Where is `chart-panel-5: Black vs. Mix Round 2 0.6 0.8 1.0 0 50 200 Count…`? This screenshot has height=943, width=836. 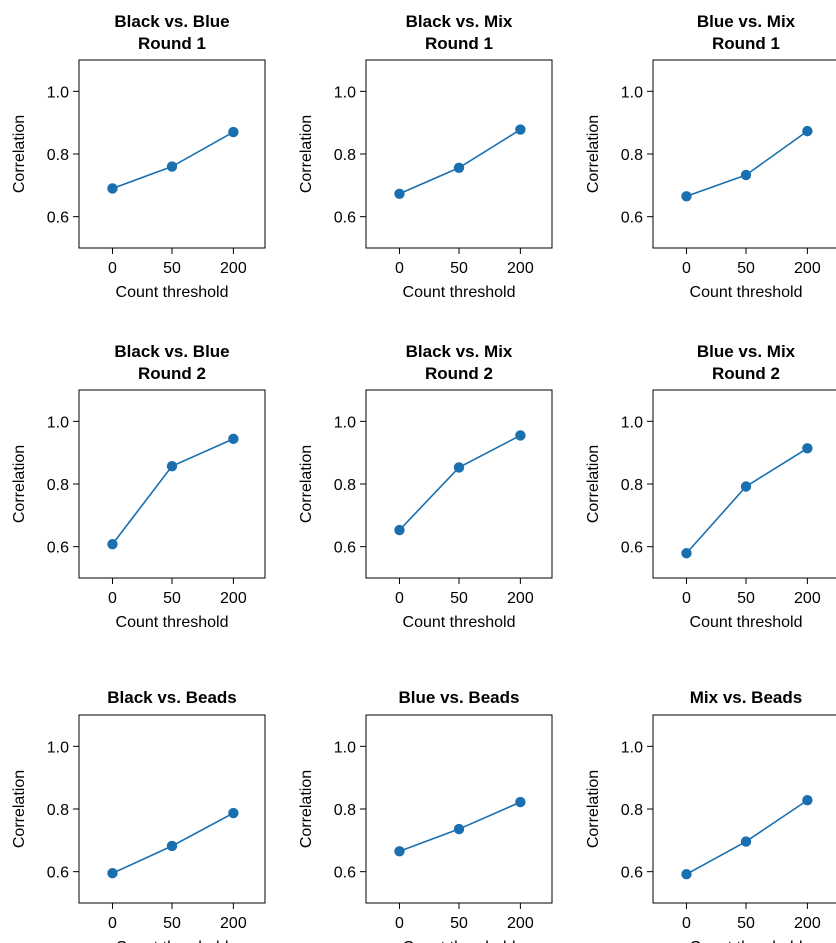
chart-panel-5: Black vs. Mix Round 2 0.6 0.8 1.0 0 50 200 Count… is located at coordinates (425, 486).